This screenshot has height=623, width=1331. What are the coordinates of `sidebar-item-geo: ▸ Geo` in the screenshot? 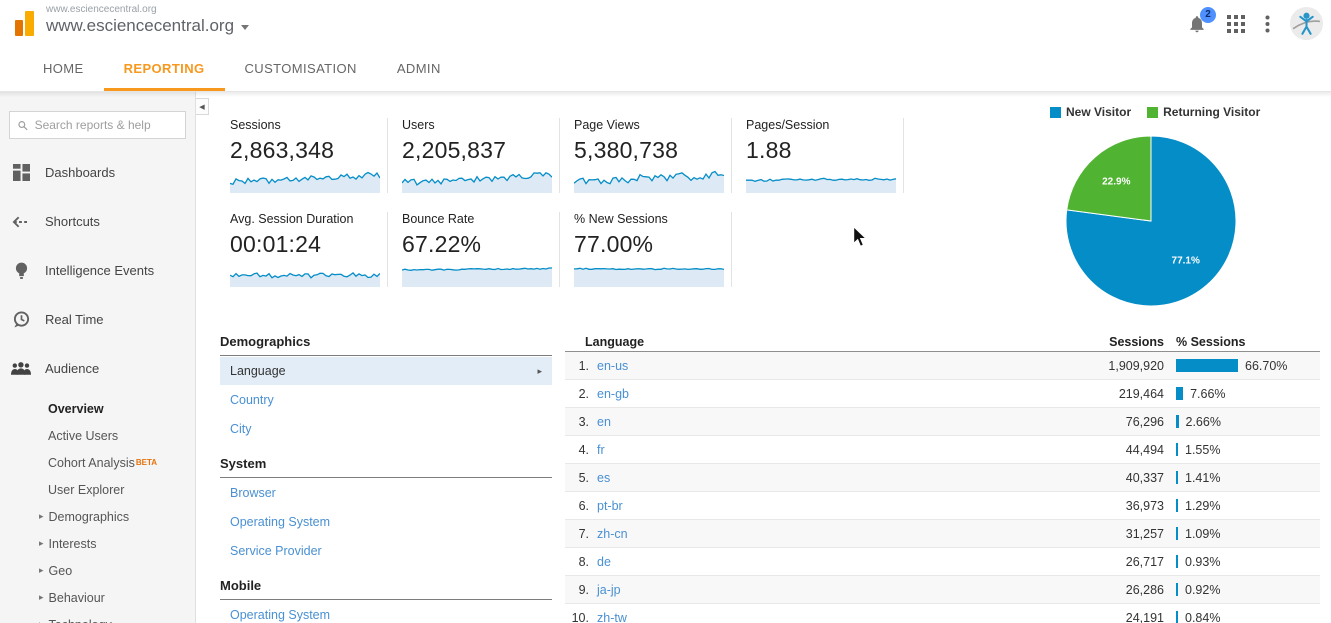 It's located at (117, 570).